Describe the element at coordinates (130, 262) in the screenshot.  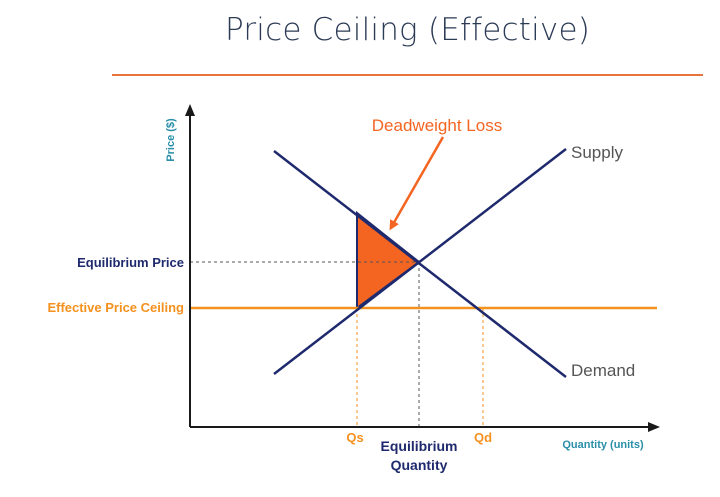
I see `equilibrium-price-label: Equilibrium Price` at that location.